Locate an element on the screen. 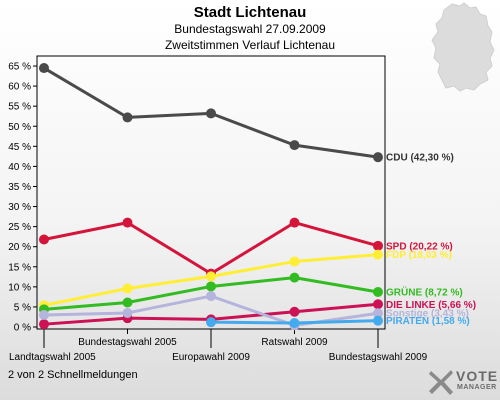 The height and width of the screenshot is (400, 500). germany-map-icon is located at coordinates (463, 47).